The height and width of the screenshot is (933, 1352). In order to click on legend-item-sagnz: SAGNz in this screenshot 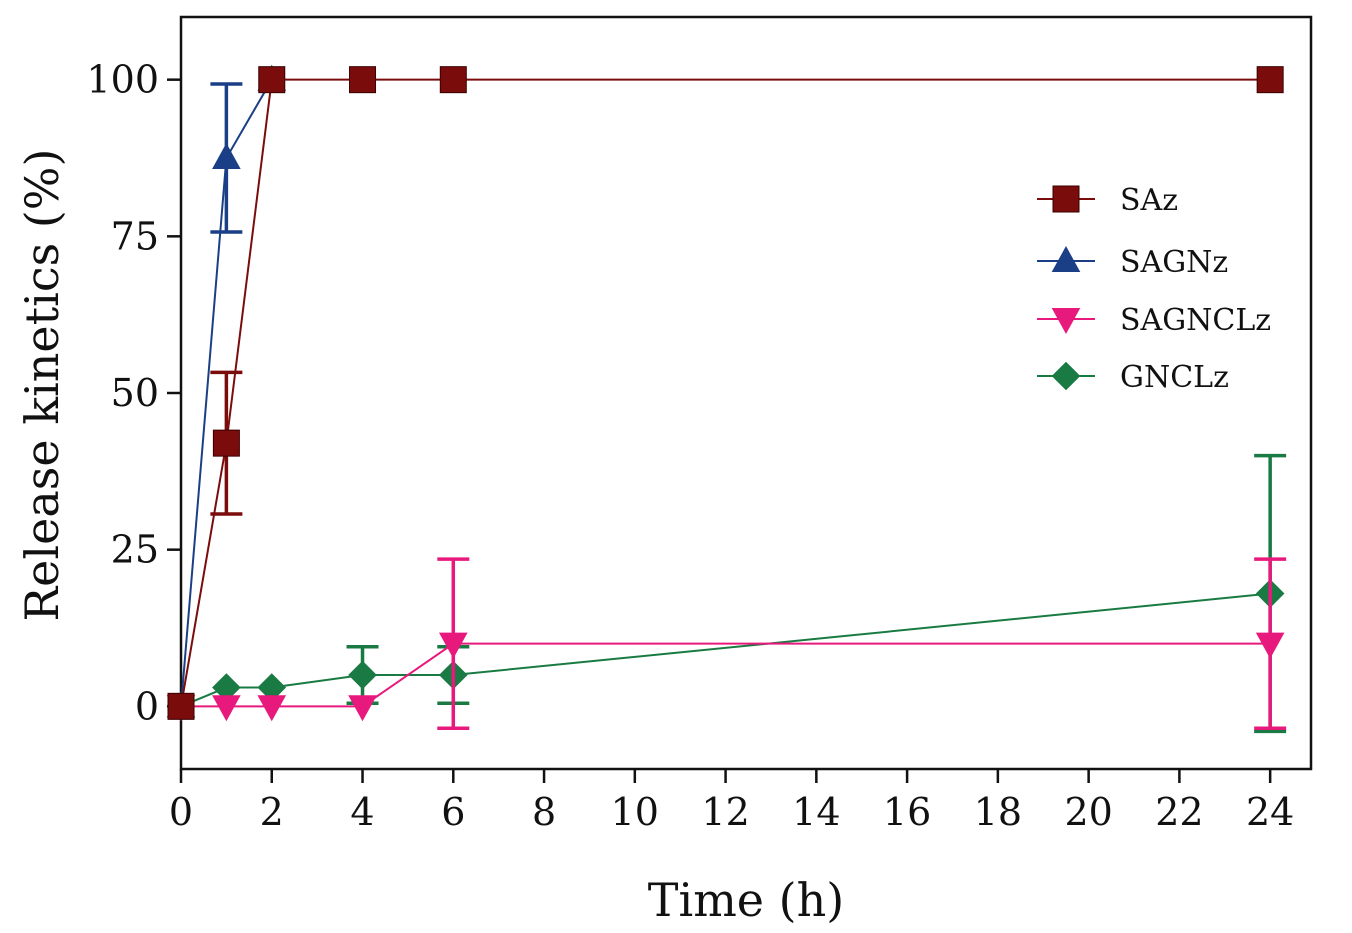, I will do `click(1132, 262)`.